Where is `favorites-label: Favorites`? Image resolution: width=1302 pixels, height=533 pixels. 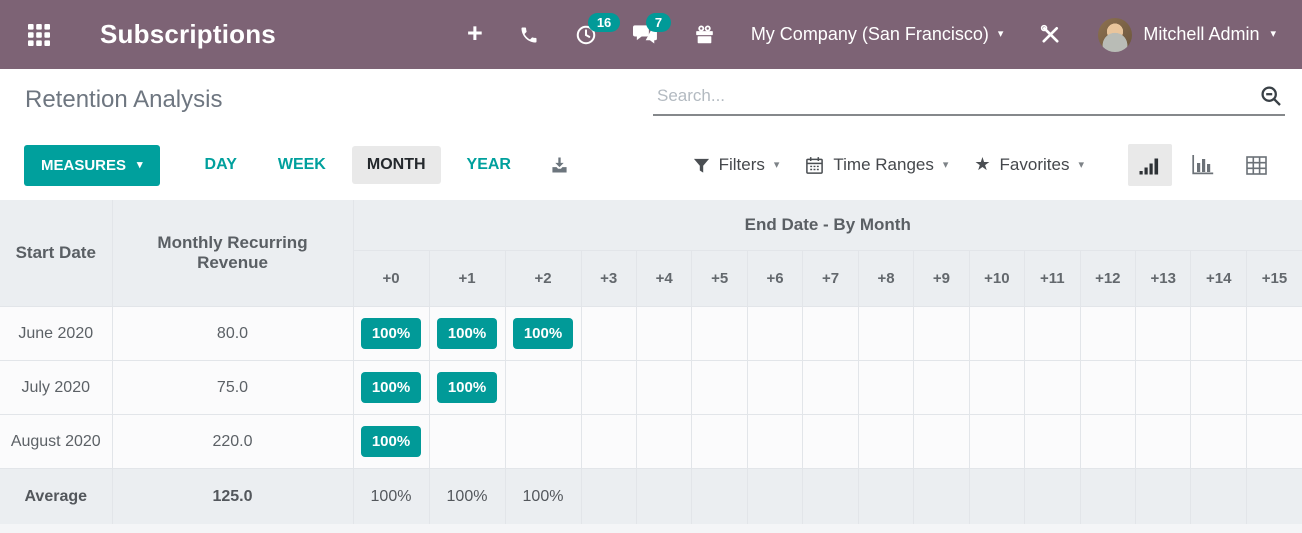
favorites-label: Favorites is located at coordinates (1034, 164).